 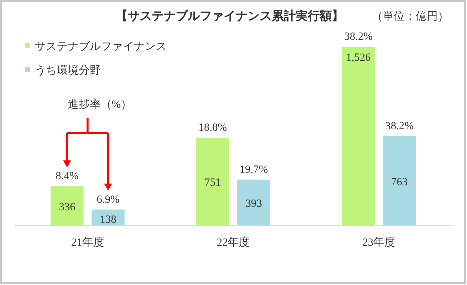 I want to click on annotation: 進捗率（%）, so click(x=100, y=104).